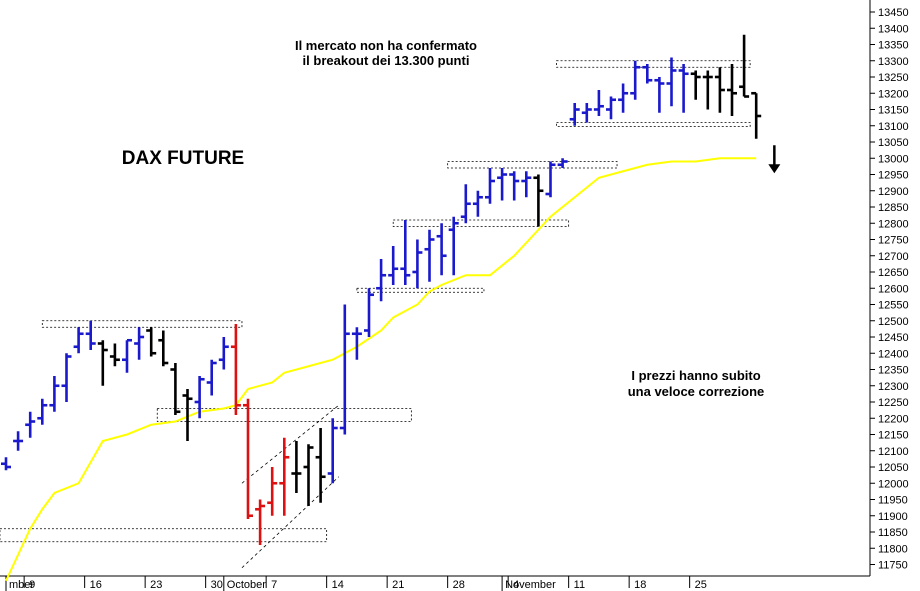  What do you see at coordinates (893, 257) in the screenshot?
I see `y-tick-label: 12700` at bounding box center [893, 257].